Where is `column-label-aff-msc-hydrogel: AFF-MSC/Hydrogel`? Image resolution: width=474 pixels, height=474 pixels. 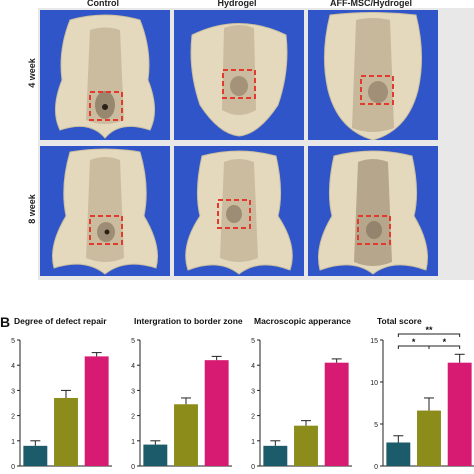
column-label-aff-msc-hydrogel: AFF-MSC/Hydrogel is located at coordinates (371, 4).